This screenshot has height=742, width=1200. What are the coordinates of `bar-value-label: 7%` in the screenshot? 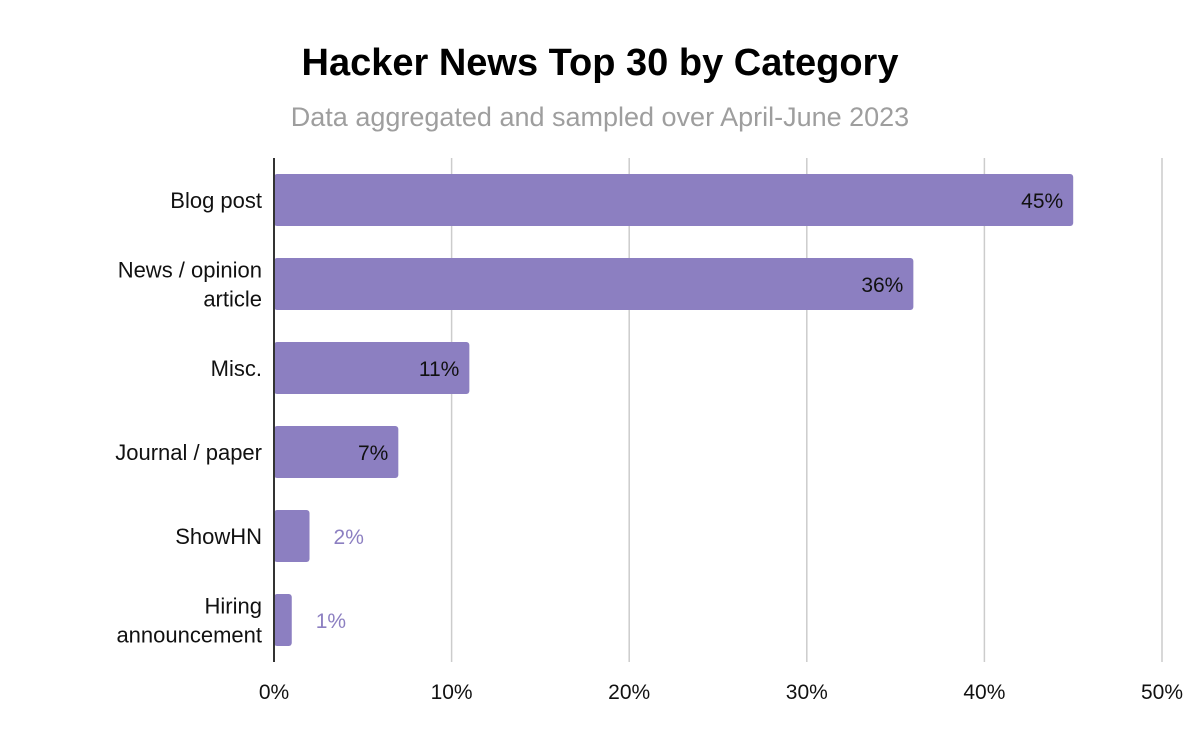 It's located at (373, 453).